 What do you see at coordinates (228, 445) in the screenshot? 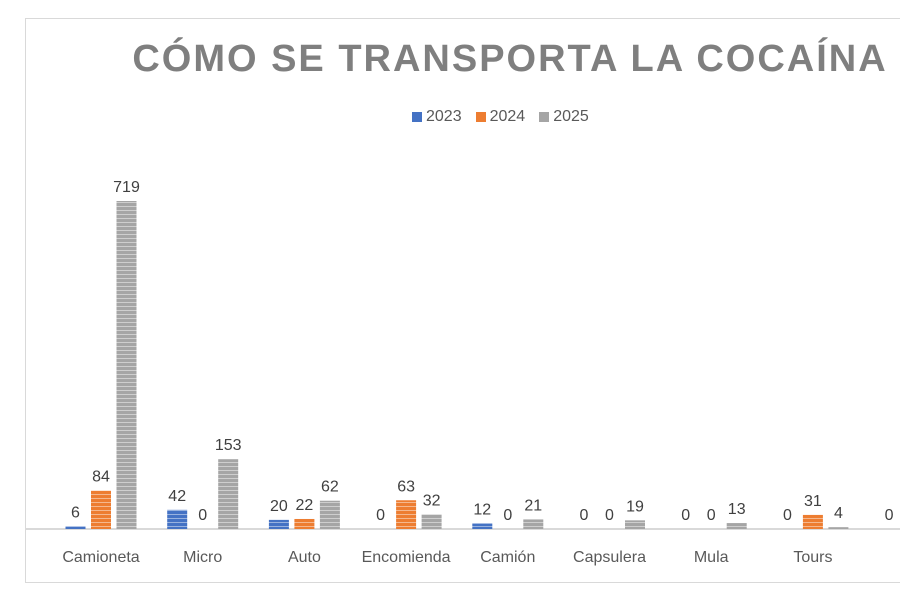
I see `data-label: 153` at bounding box center [228, 445].